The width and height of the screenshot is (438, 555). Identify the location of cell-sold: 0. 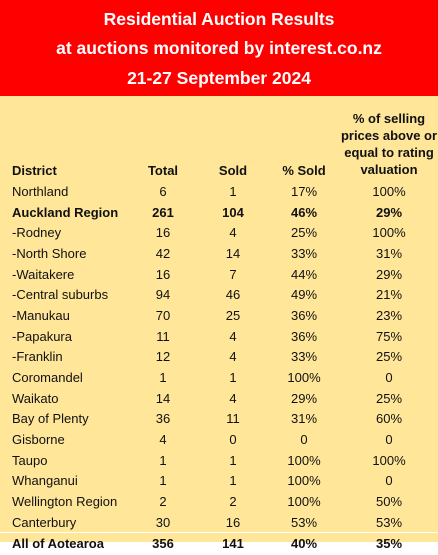
(233, 440).